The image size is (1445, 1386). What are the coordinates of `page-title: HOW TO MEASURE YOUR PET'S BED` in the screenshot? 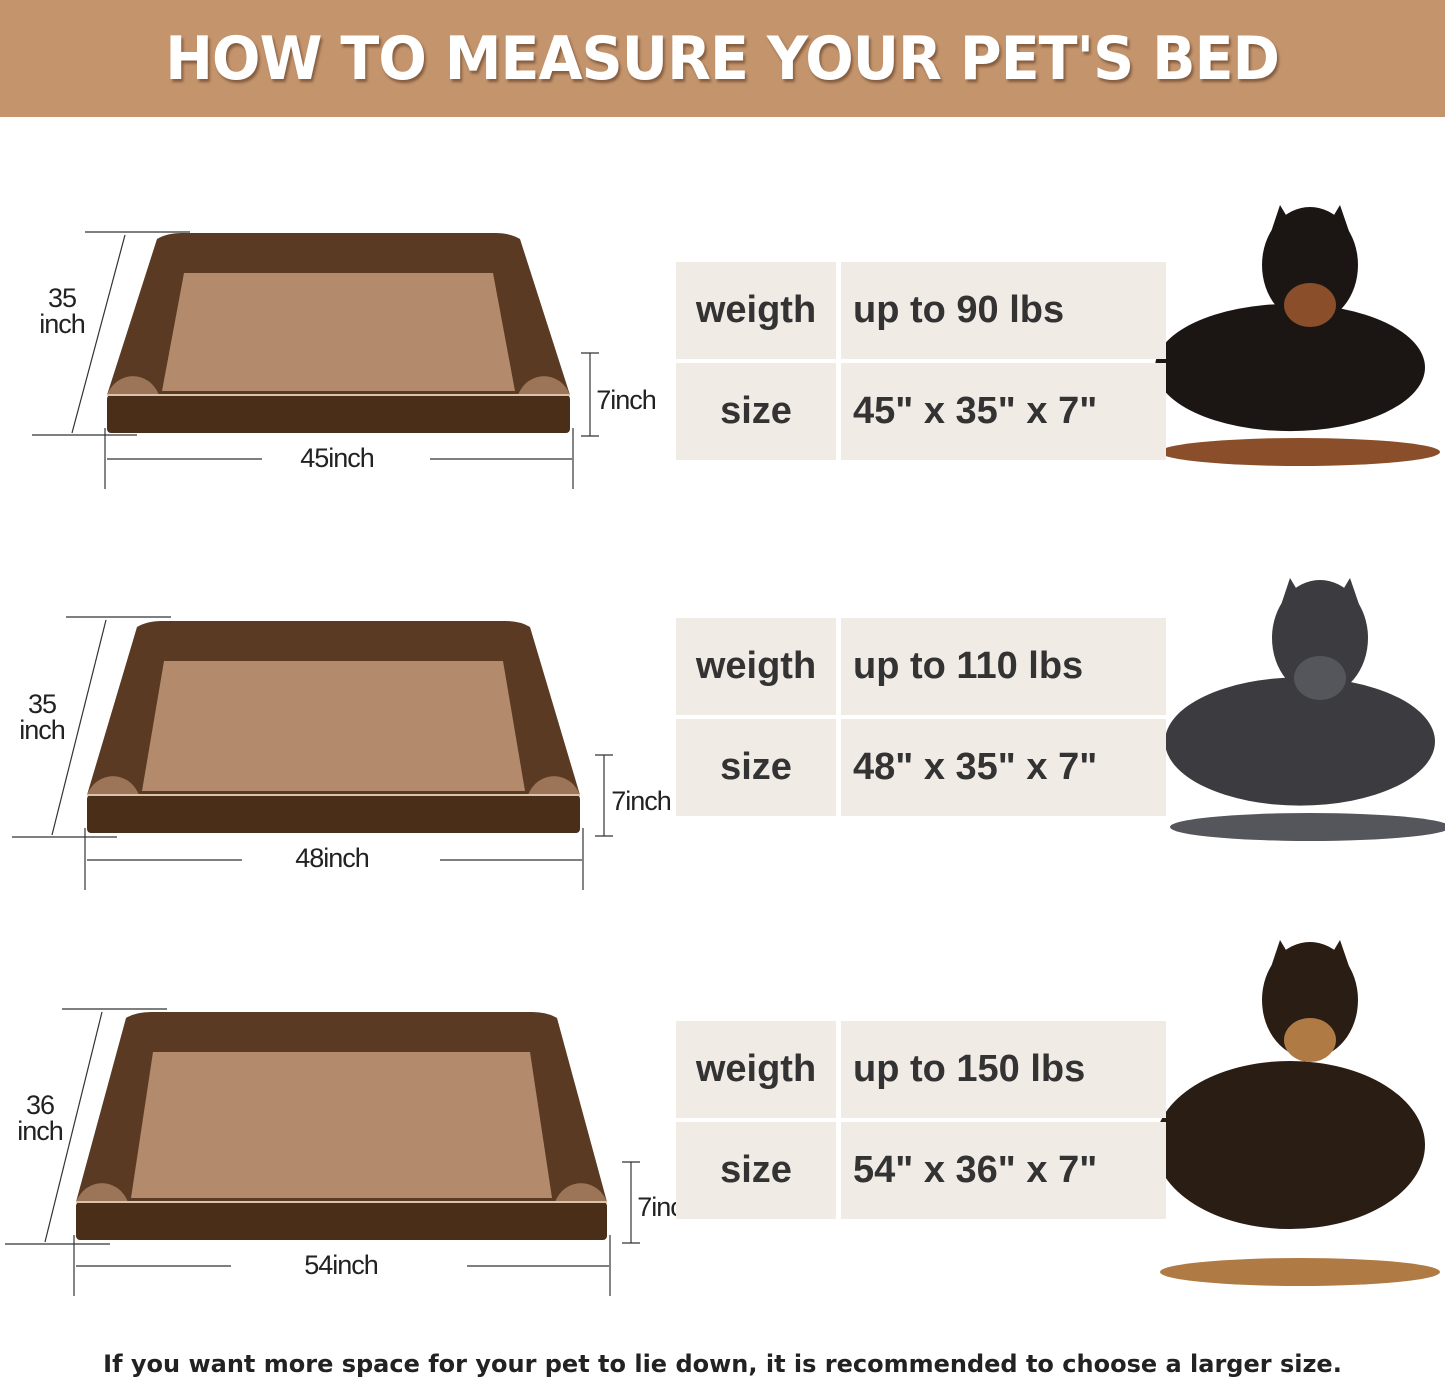 It's located at (723, 58).